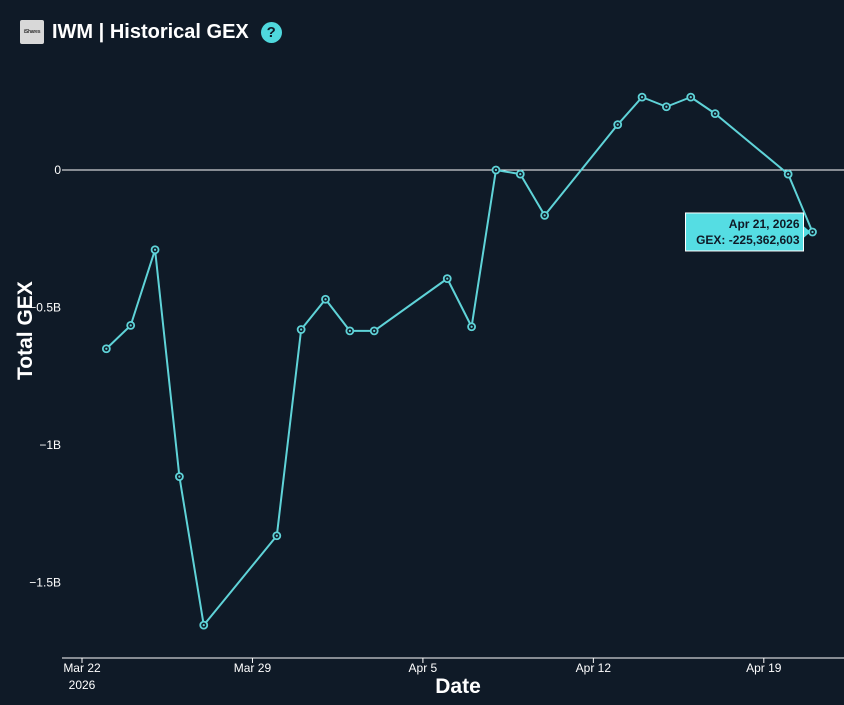 The height and width of the screenshot is (705, 844). I want to click on tooltip-value: GEX: -225,362,603, so click(748, 240).